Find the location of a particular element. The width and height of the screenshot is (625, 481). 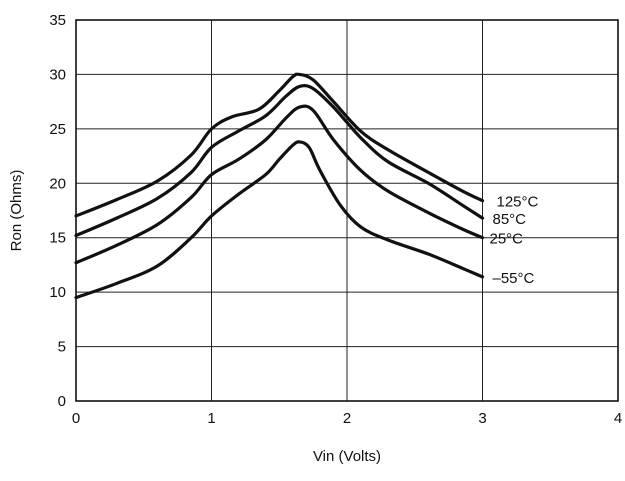

y-tick-label: 20 is located at coordinates (57, 183).